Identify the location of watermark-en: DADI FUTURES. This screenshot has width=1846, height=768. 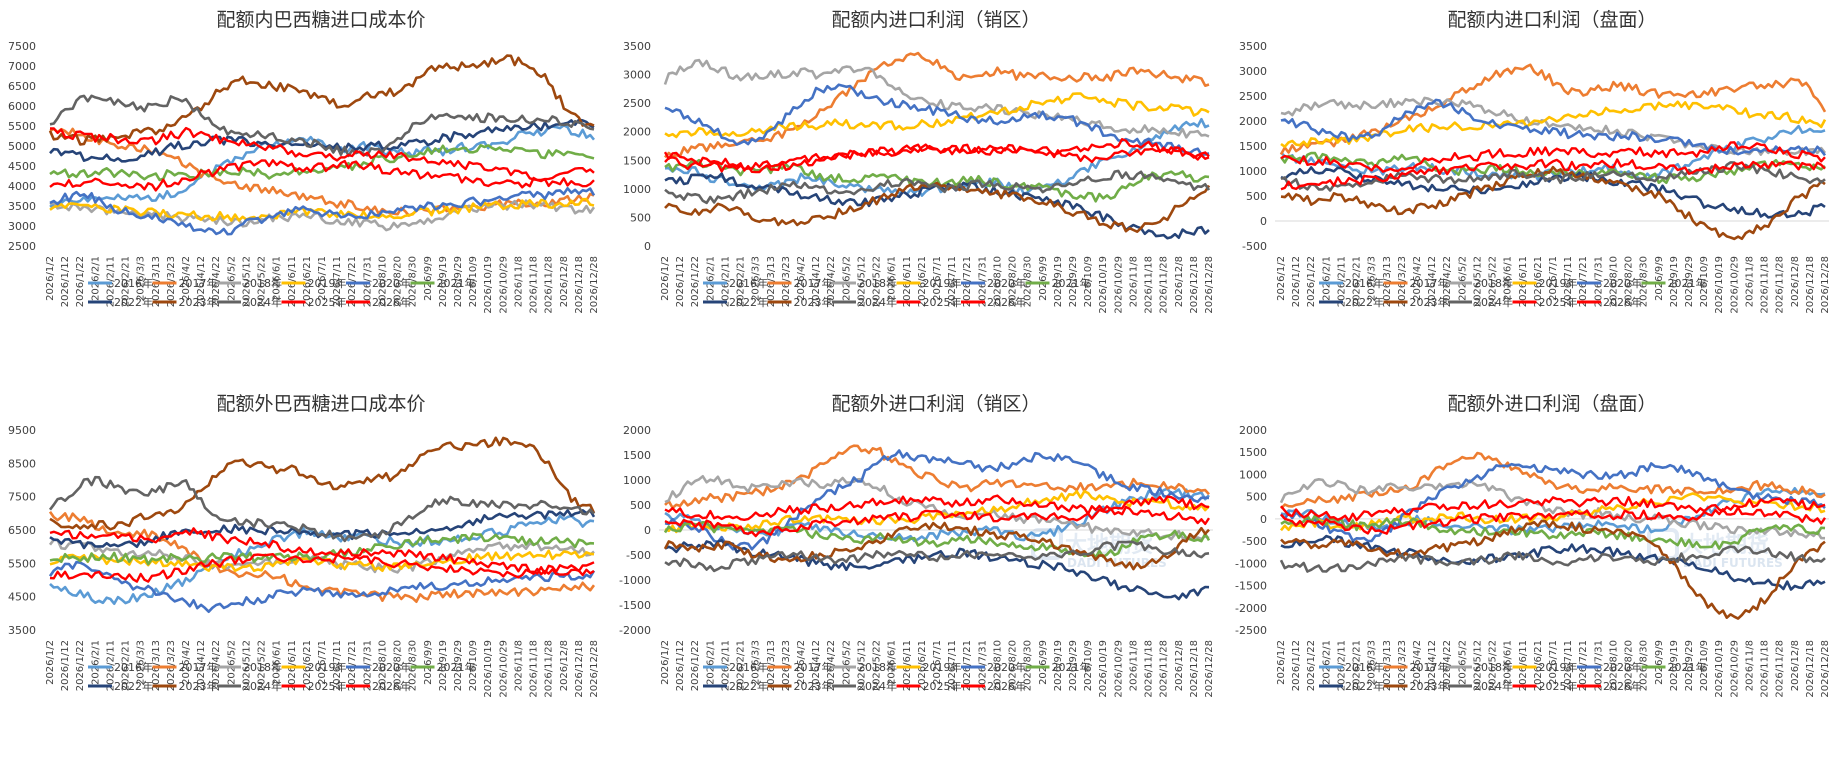
(1733, 563).